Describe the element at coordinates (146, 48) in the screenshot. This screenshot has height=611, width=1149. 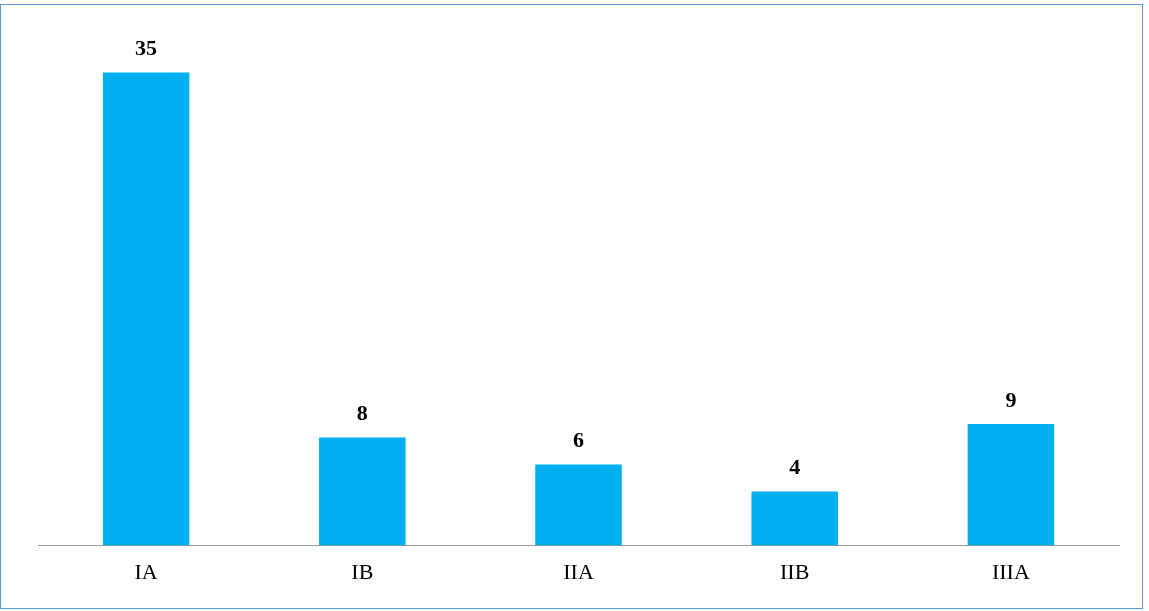
I see `data-label: 35` at that location.